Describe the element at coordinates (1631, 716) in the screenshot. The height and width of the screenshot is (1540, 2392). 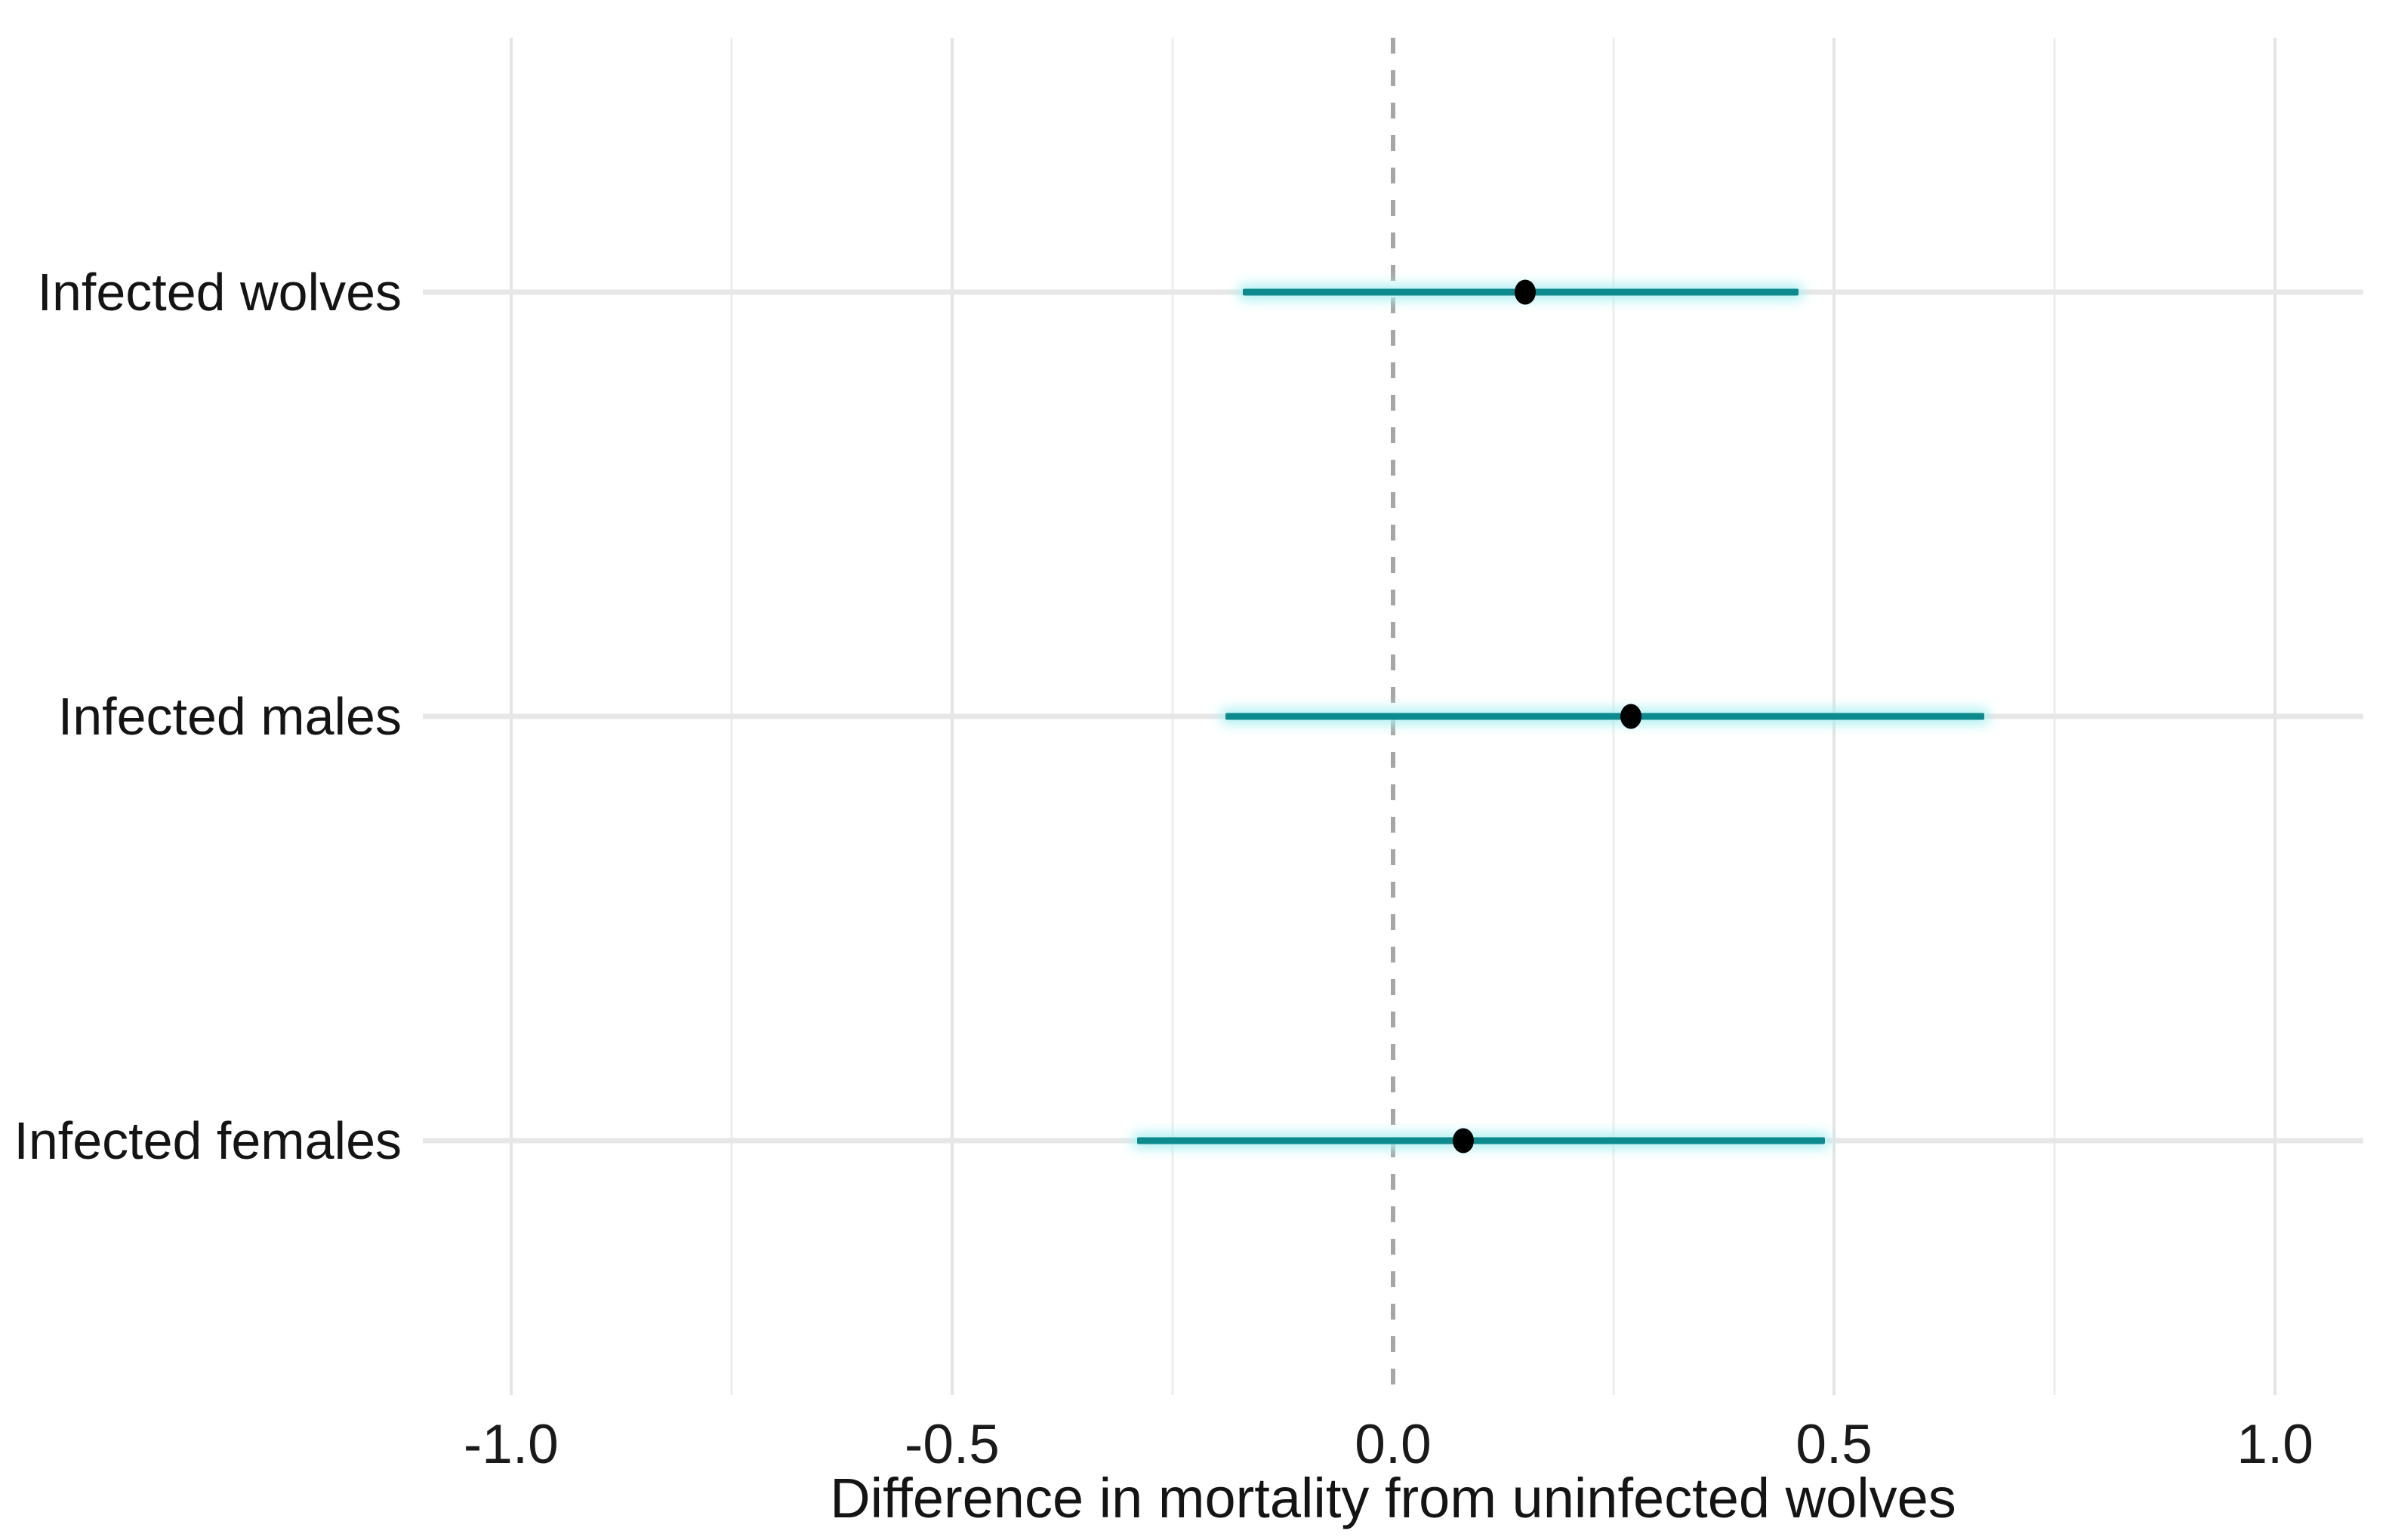
I see `point-estimate-infected-males` at that location.